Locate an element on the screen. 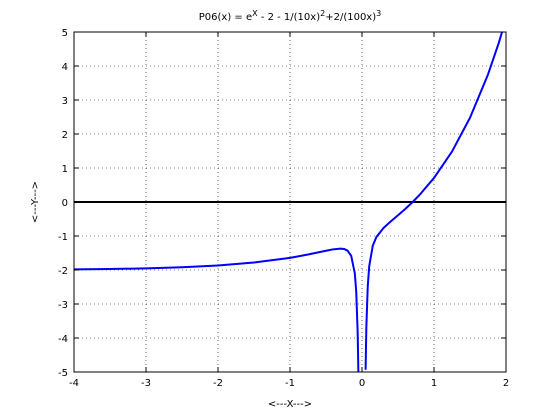 The height and width of the screenshot is (420, 560). title-text: P06(x) = e is located at coordinates (225, 17).